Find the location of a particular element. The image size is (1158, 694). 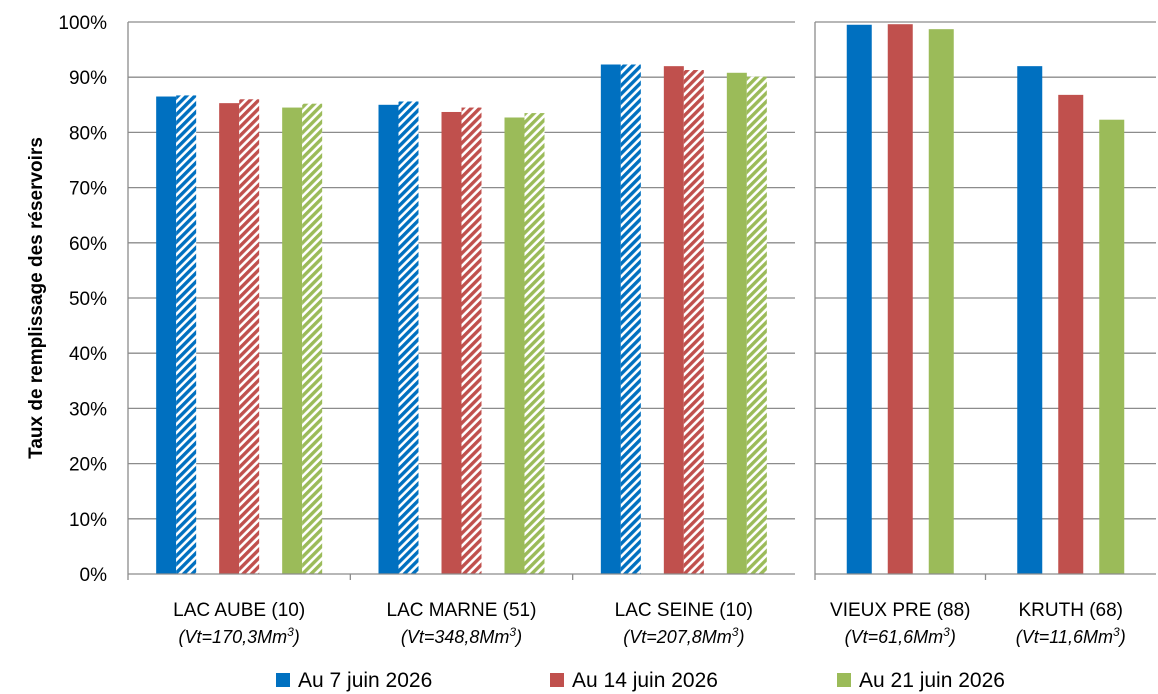

category-label: LAC SEINE (10) is located at coordinates (684, 610).